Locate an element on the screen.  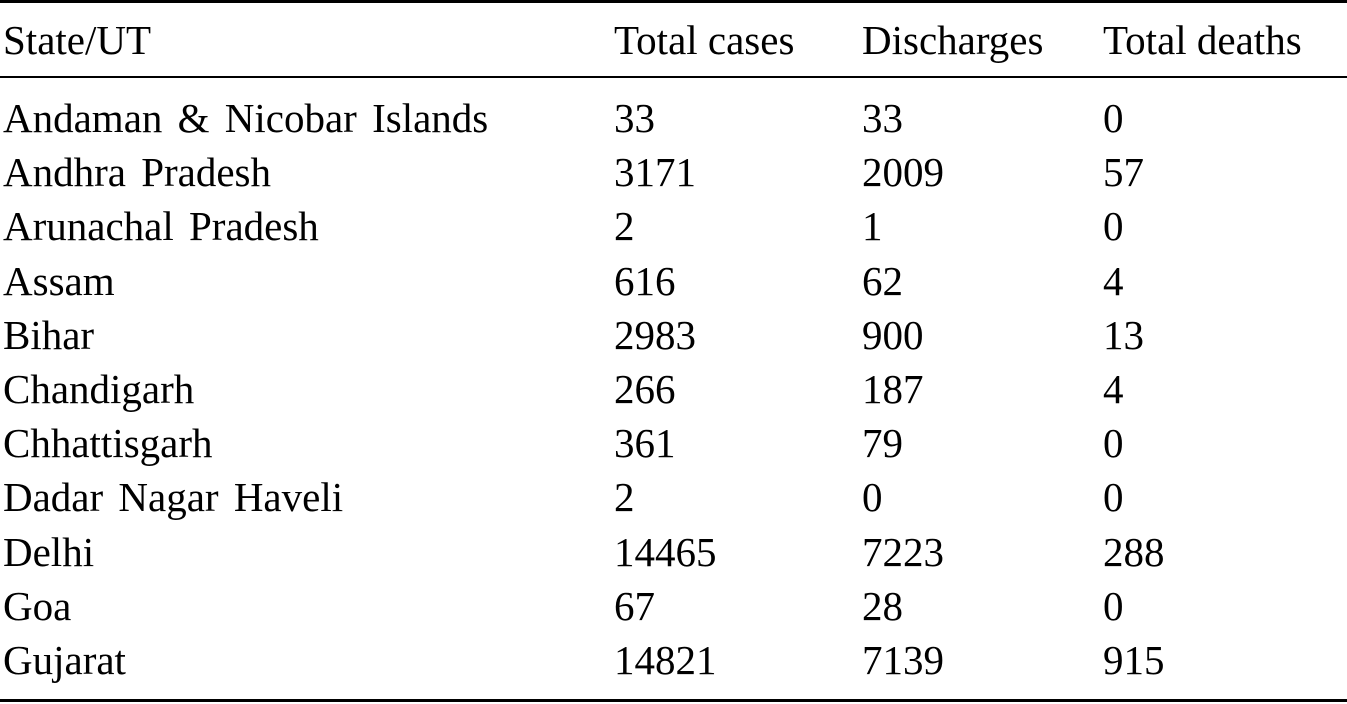
table-cell: 2009 is located at coordinates (903, 172).